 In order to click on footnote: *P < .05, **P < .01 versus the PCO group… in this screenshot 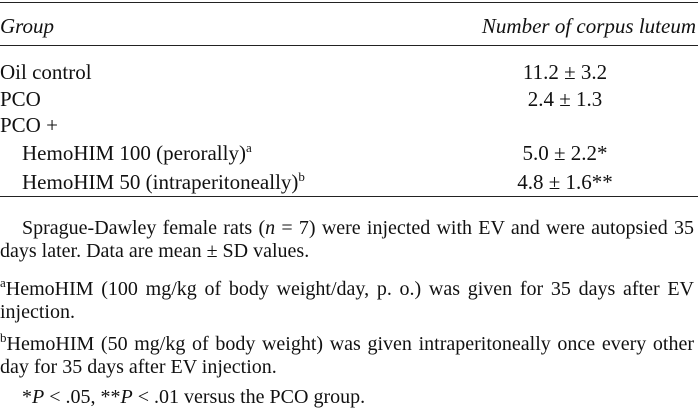, I will do `click(347, 397)`.